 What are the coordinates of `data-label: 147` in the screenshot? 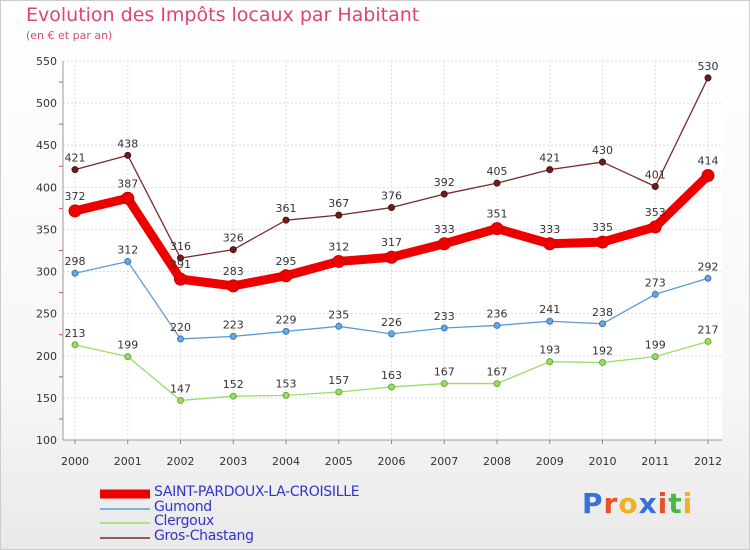 It's located at (180, 388).